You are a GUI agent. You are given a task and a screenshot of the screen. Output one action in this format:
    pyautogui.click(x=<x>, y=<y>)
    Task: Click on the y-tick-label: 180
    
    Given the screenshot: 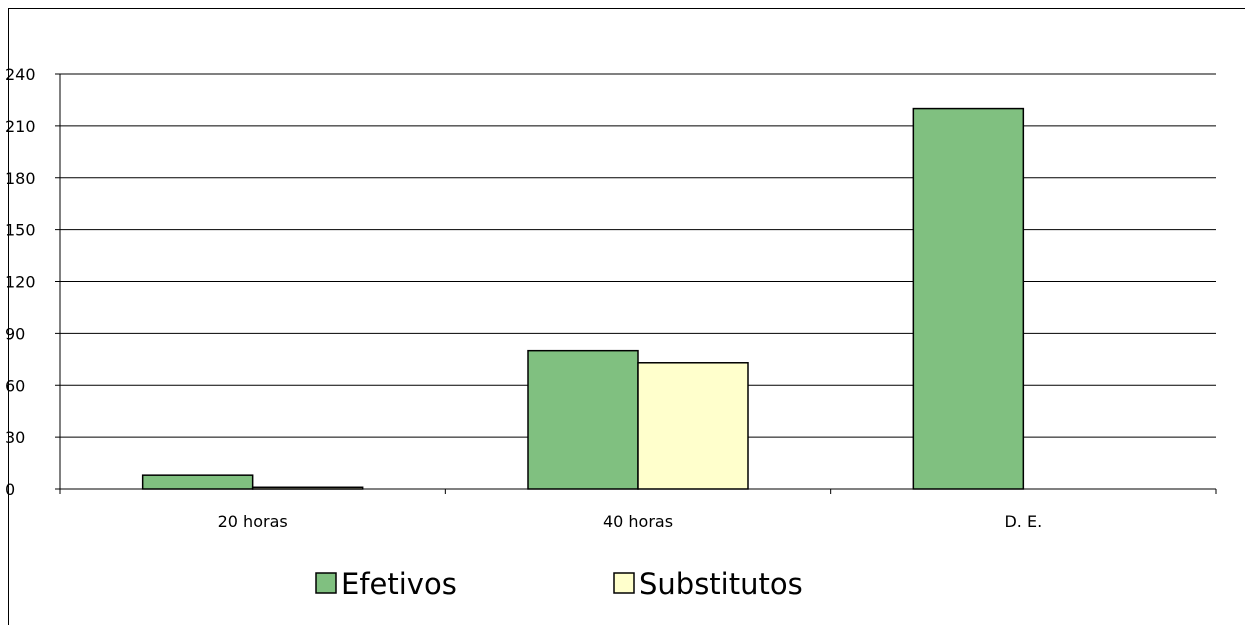 What is the action you would take?
    pyautogui.click(x=20, y=178)
    